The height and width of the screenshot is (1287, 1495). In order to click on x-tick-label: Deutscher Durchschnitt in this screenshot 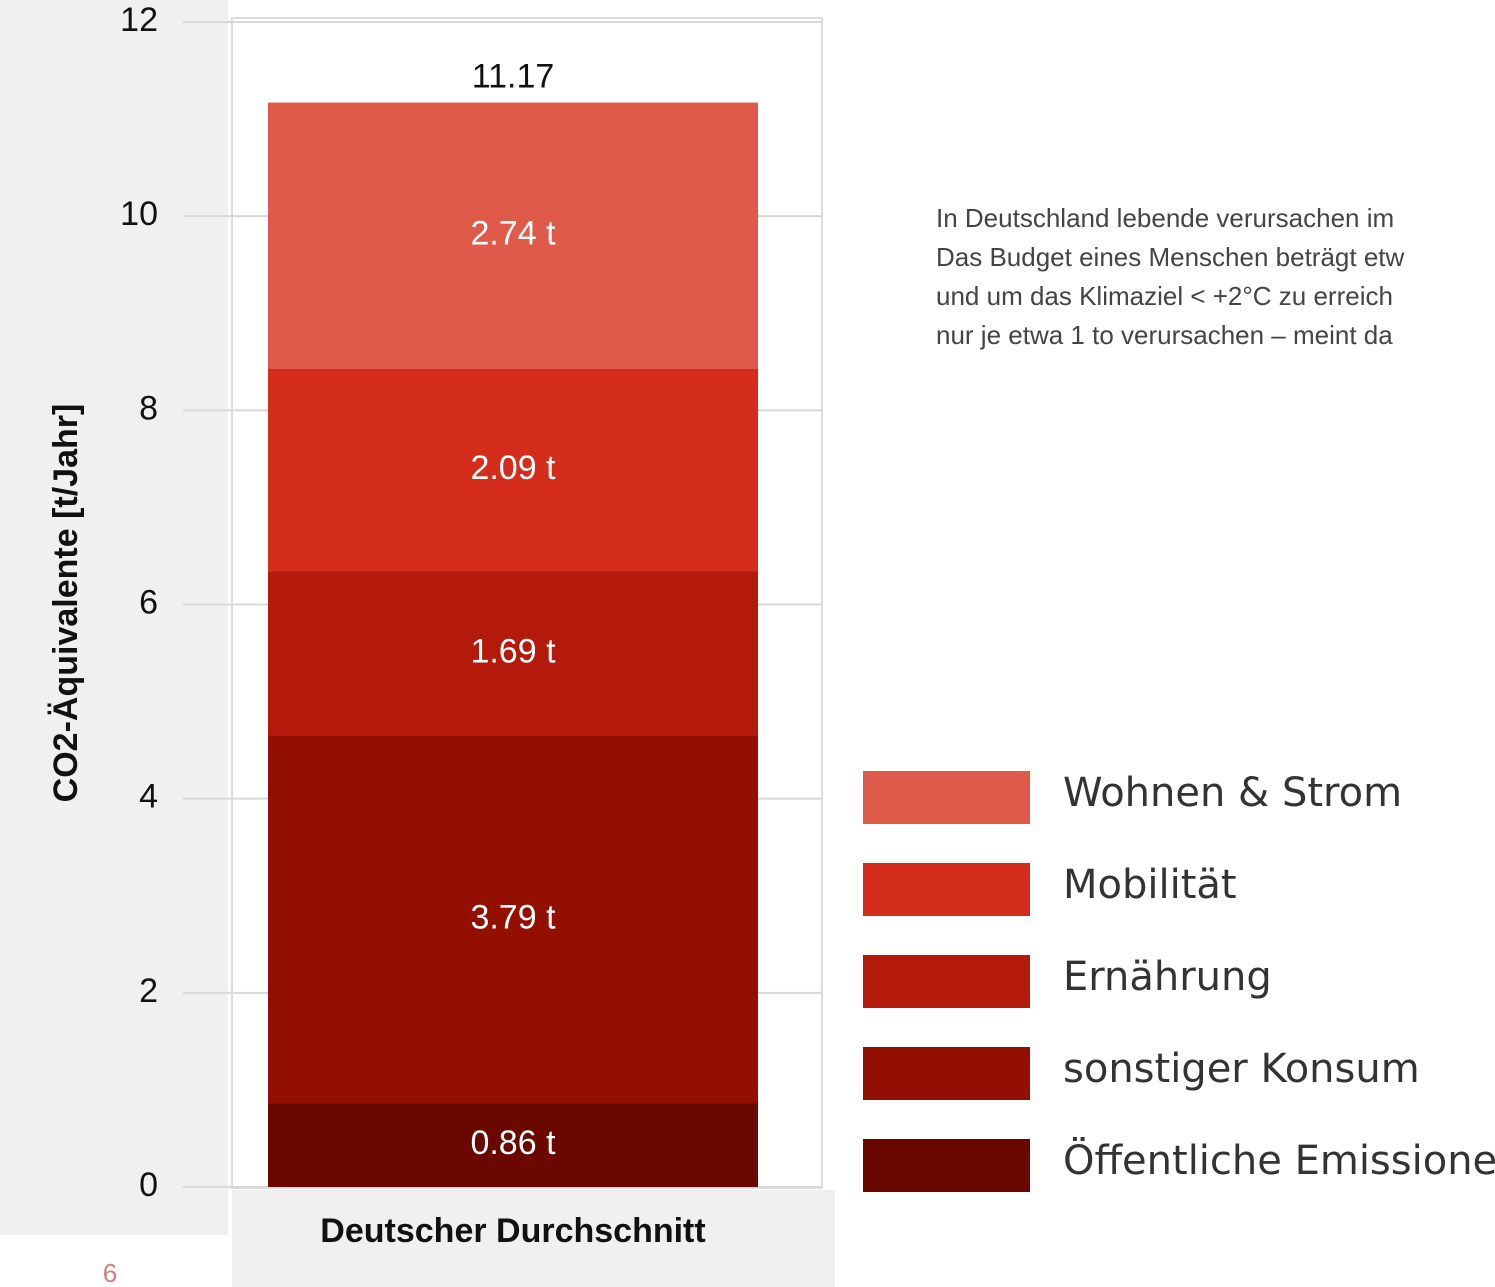, I will do `click(512, 1231)`.